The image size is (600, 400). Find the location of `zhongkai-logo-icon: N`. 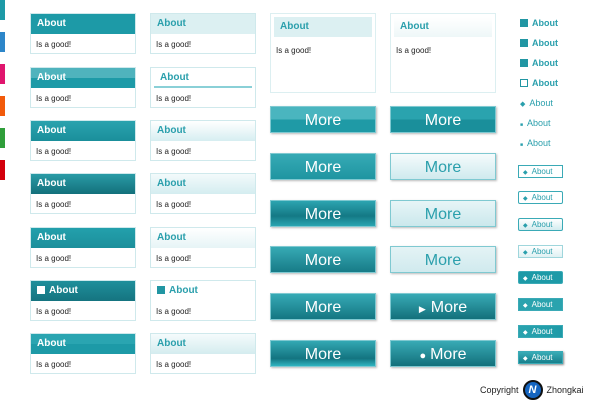

zhongkai-logo-icon: N is located at coordinates (532, 390).